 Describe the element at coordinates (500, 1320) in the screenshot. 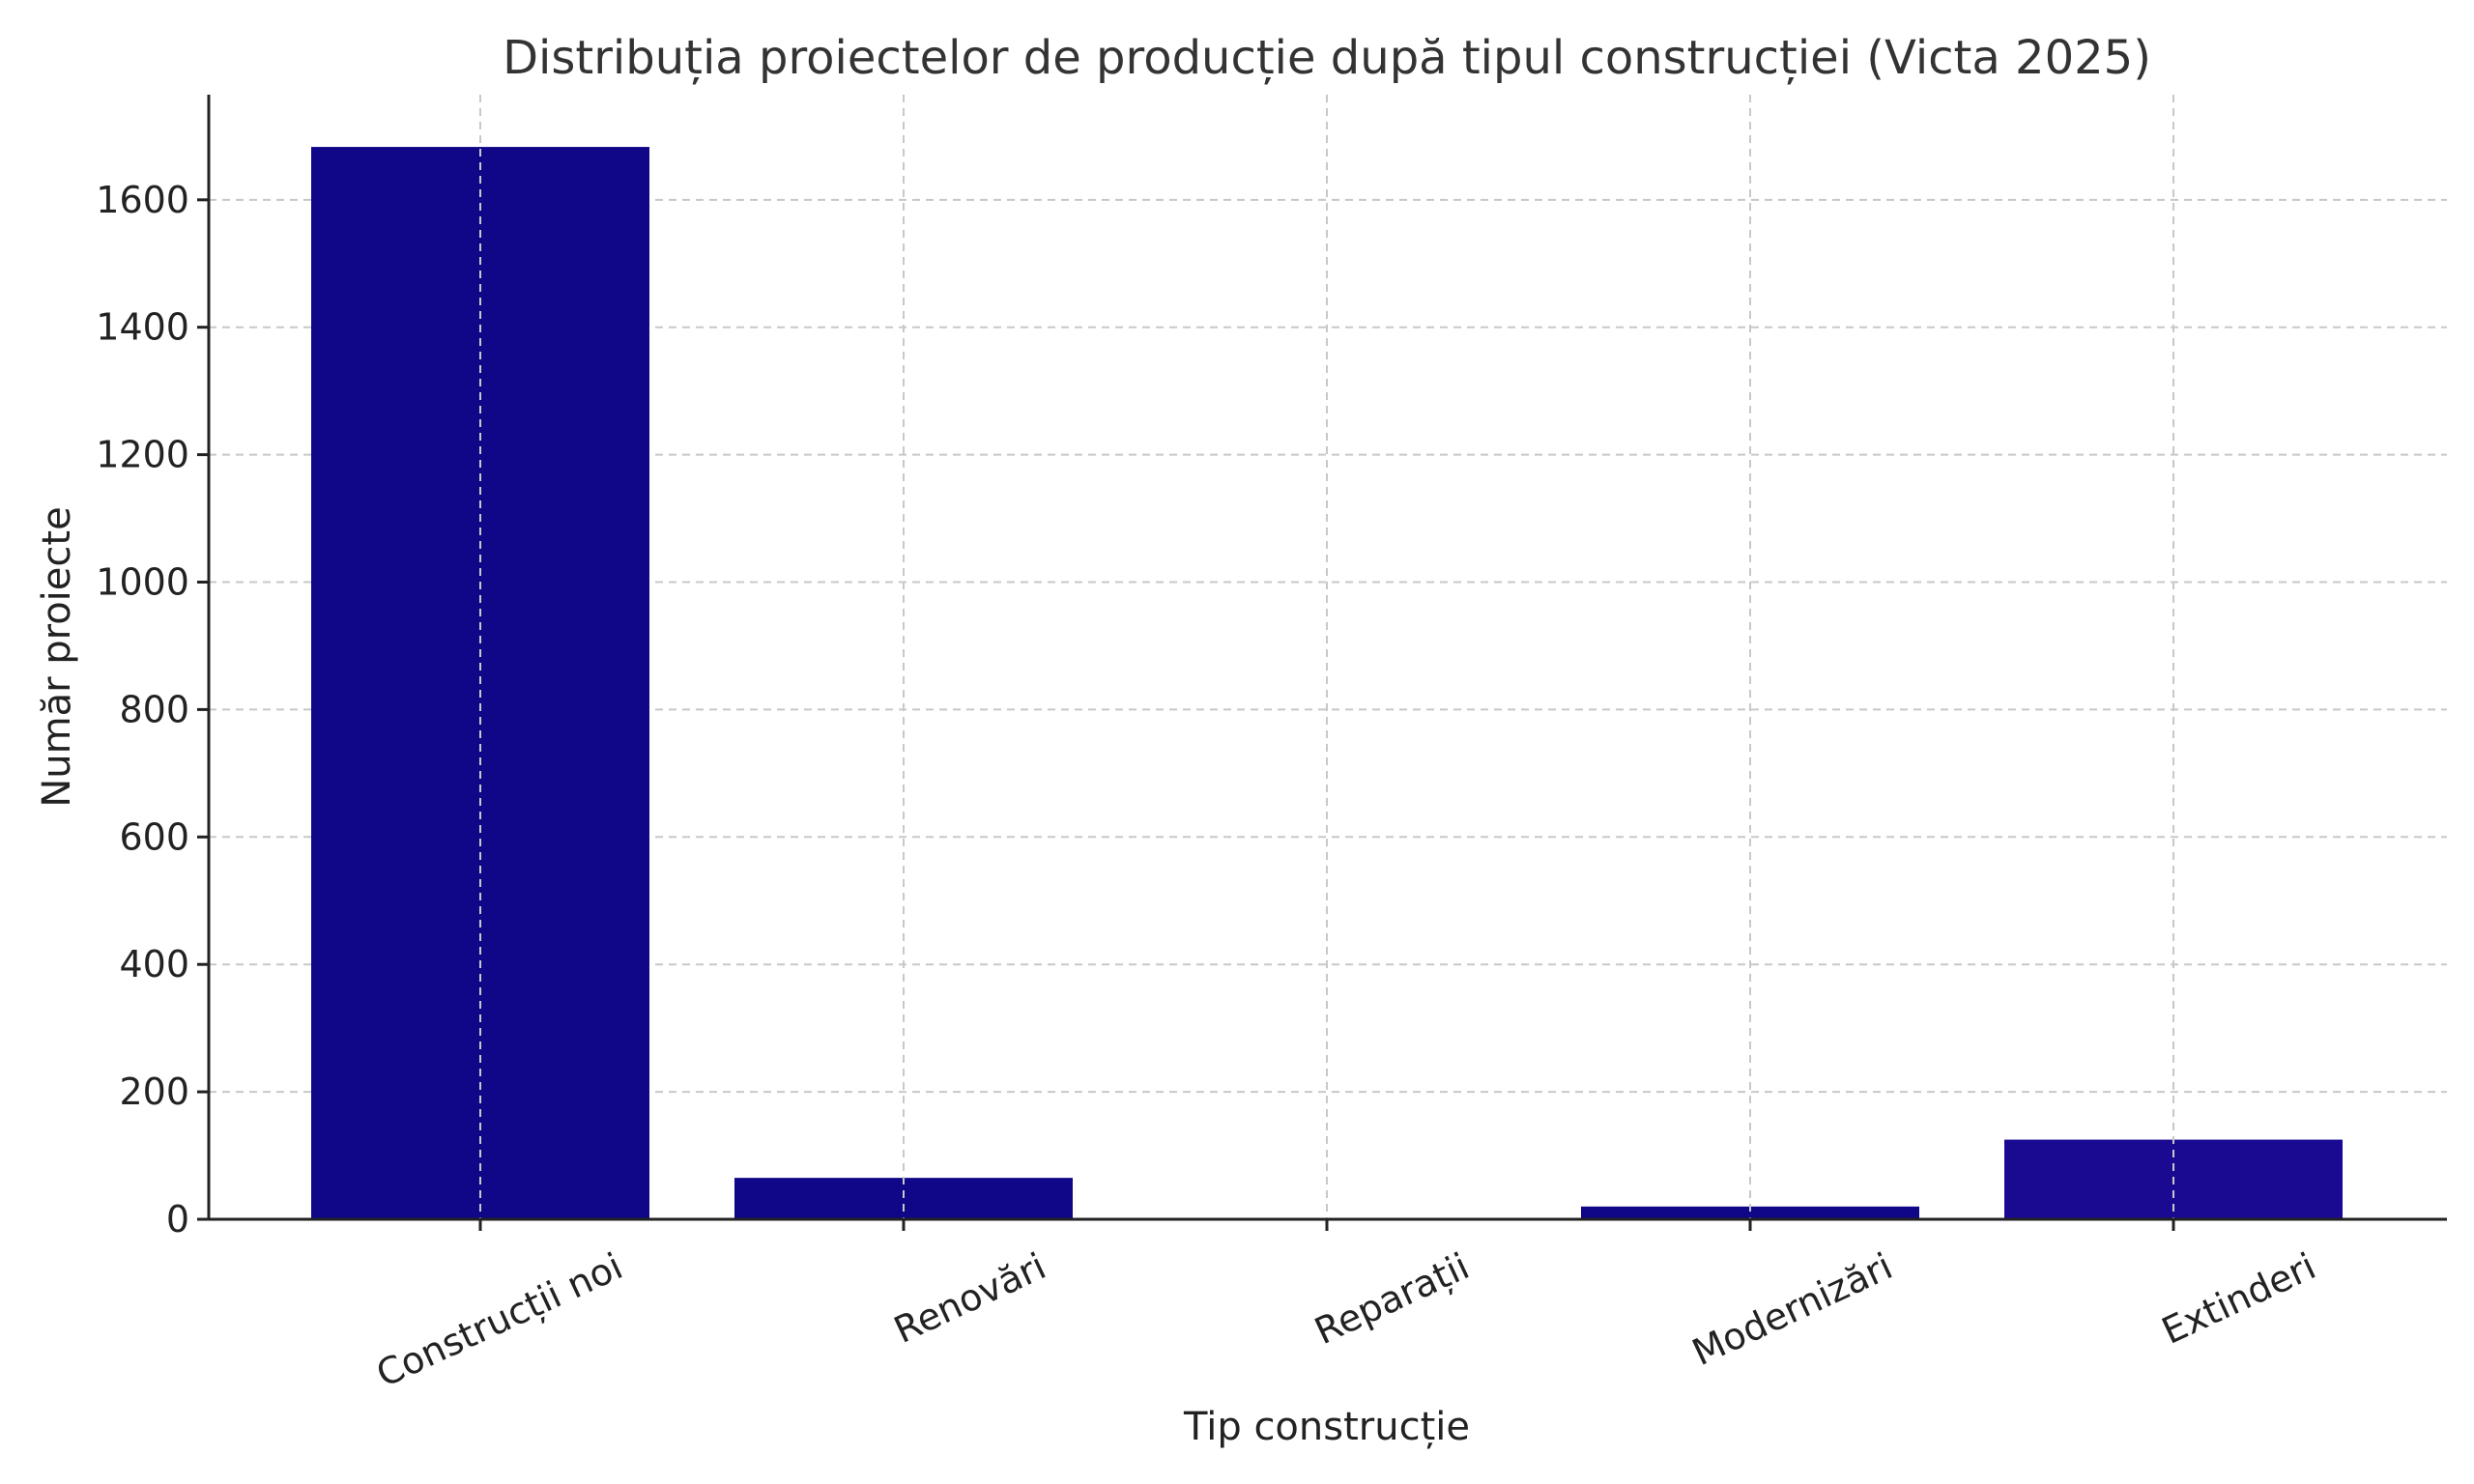

I see `x-tick-label: Construcții noi` at that location.